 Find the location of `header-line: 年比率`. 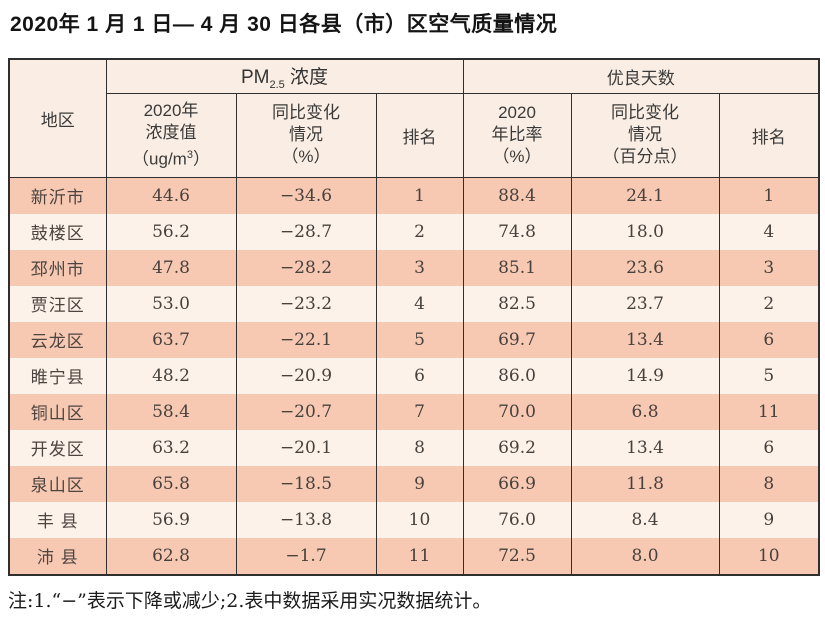

header-line: 年比率 is located at coordinates (517, 134).